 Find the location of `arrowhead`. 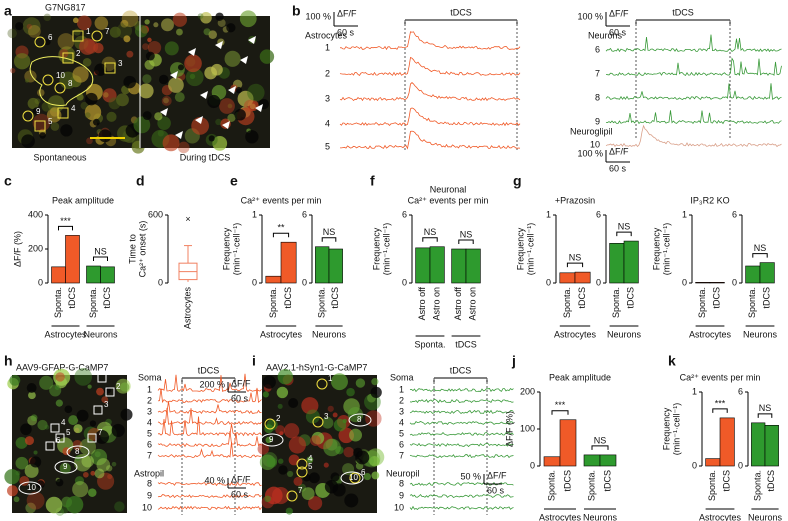

arrowhead is located at coordinates (244, 60).